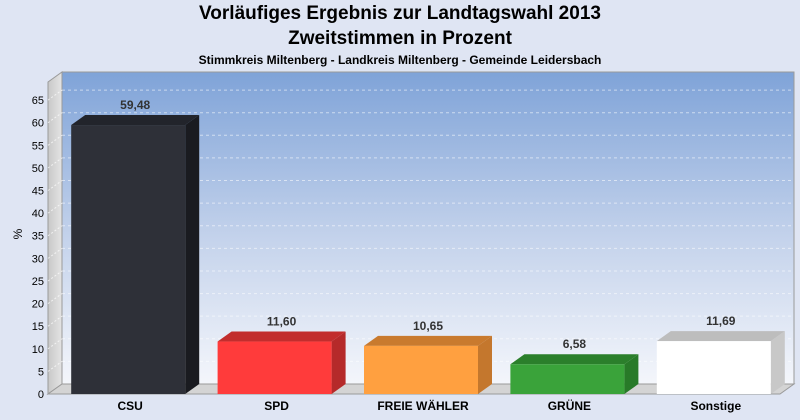 Image resolution: width=800 pixels, height=420 pixels. Describe the element at coordinates (282, 322) in the screenshot. I see `data-label: 11,60` at that location.